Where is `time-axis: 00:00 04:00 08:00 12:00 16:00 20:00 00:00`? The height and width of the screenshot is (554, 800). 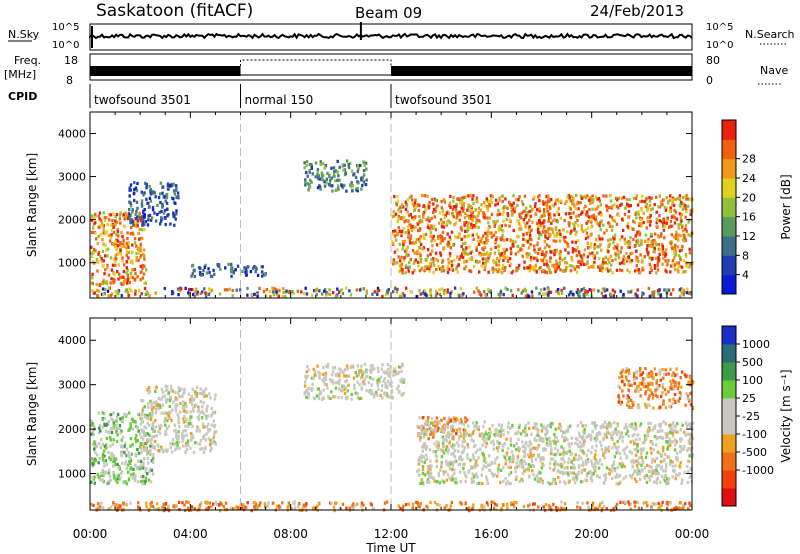
time-axis: 00:00 04:00 08:00 12:00 16:00 20:00 00:00 is located at coordinates (391, 534).